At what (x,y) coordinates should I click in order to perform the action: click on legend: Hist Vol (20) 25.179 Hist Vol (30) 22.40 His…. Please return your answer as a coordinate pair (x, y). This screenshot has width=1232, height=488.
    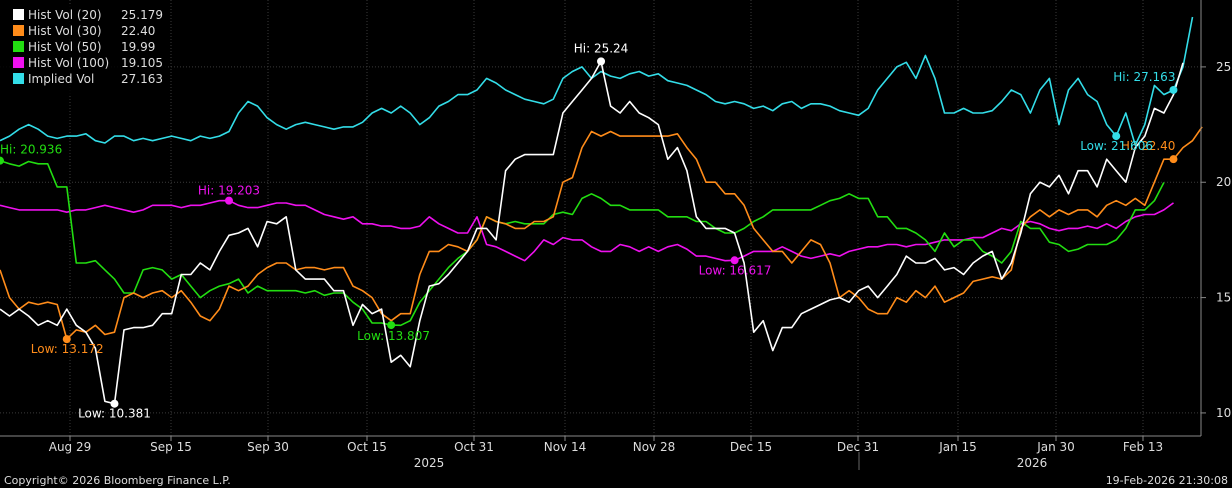
    Looking at the image, I should click on (84, 50).